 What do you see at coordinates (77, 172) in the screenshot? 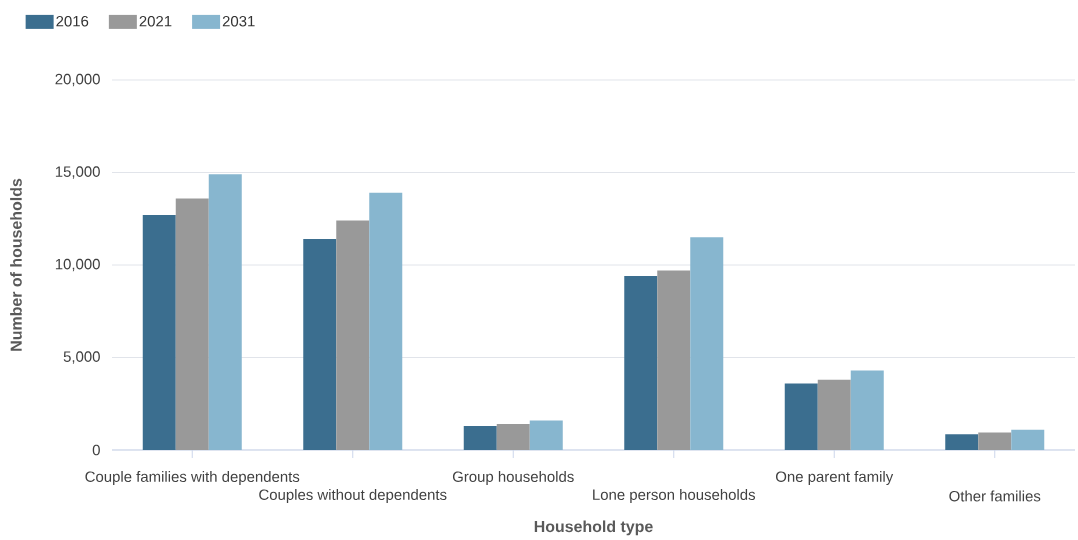
I see `y-tick-label: 15,000` at bounding box center [77, 172].